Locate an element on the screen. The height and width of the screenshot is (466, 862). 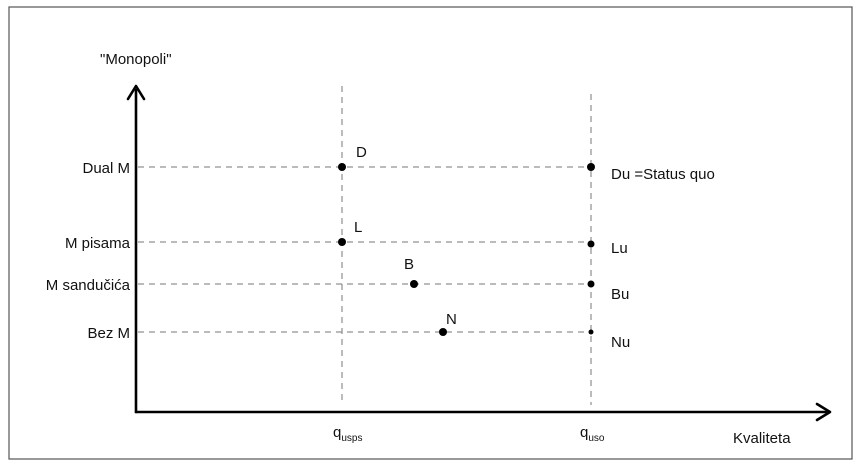
xtick-qusps-main: q is located at coordinates (337, 432).